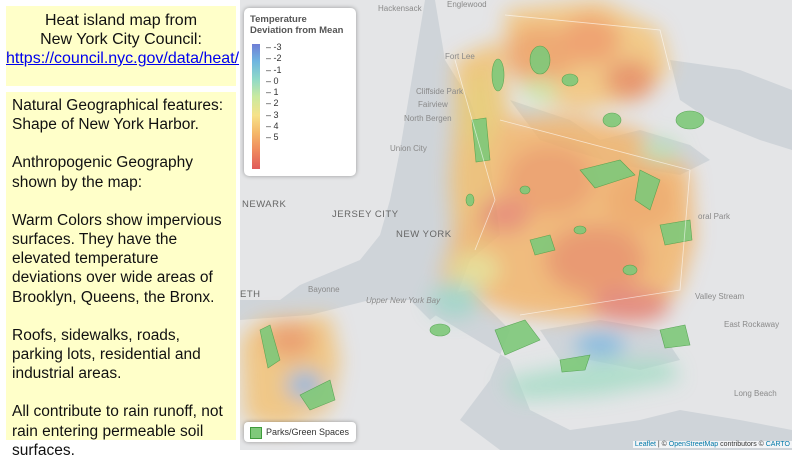 This screenshot has width=800, height=460. Describe the element at coordinates (264, 204) in the screenshot. I see `place-newark: NEWARK` at that location.